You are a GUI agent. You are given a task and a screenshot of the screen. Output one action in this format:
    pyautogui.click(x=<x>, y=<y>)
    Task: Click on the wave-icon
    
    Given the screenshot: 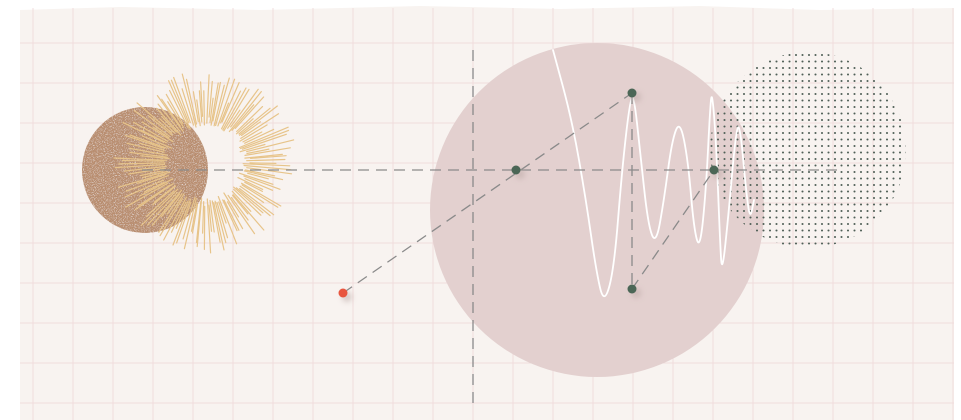 What is the action you would take?
    pyautogui.click(x=653, y=173)
    